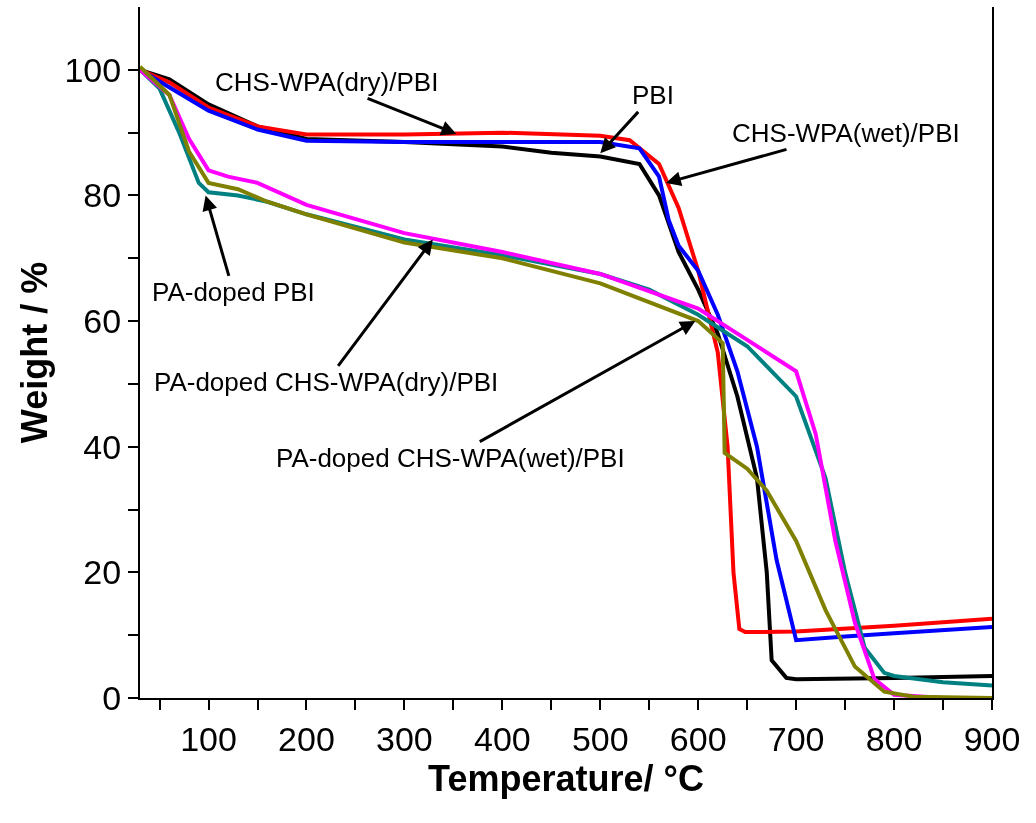 The height and width of the screenshot is (823, 1036). Describe the element at coordinates (93, 69) in the screenshot. I see `y-tick-label: 100` at that location.